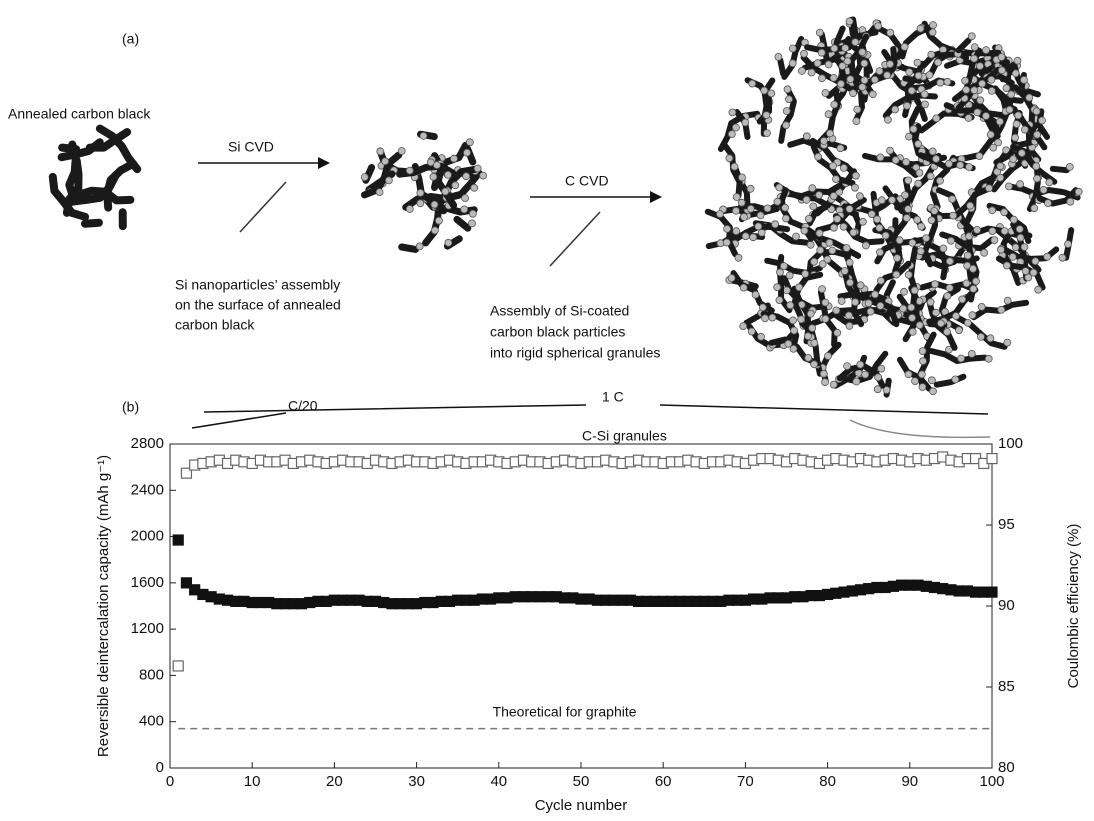 The image size is (1094, 821). Describe the element at coordinates (334, 781) in the screenshot. I see `x-tick-label: 20` at that location.